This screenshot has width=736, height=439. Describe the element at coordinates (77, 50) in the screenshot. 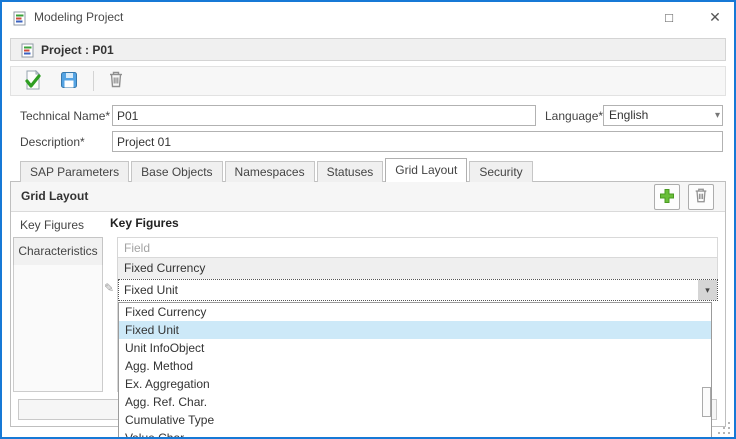

I see `project-title: Project : P01` at that location.